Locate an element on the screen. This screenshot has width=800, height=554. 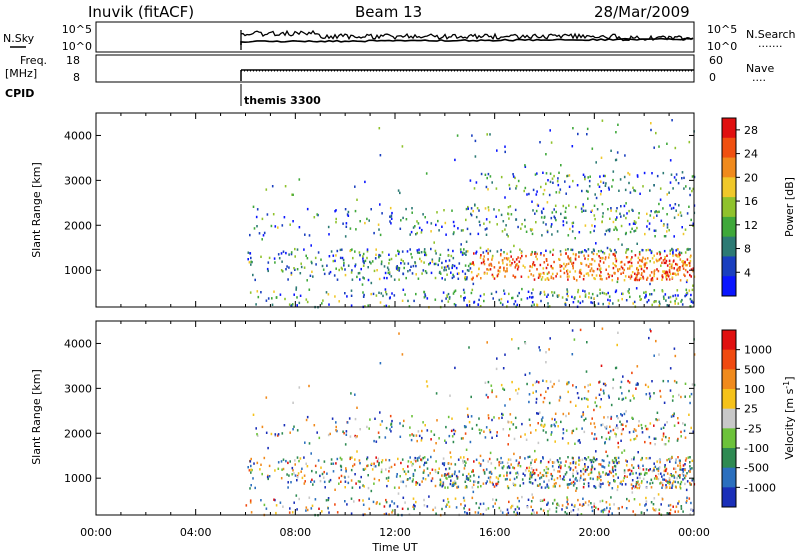
colorbar-tick-label: 4 is located at coordinates (747, 272).